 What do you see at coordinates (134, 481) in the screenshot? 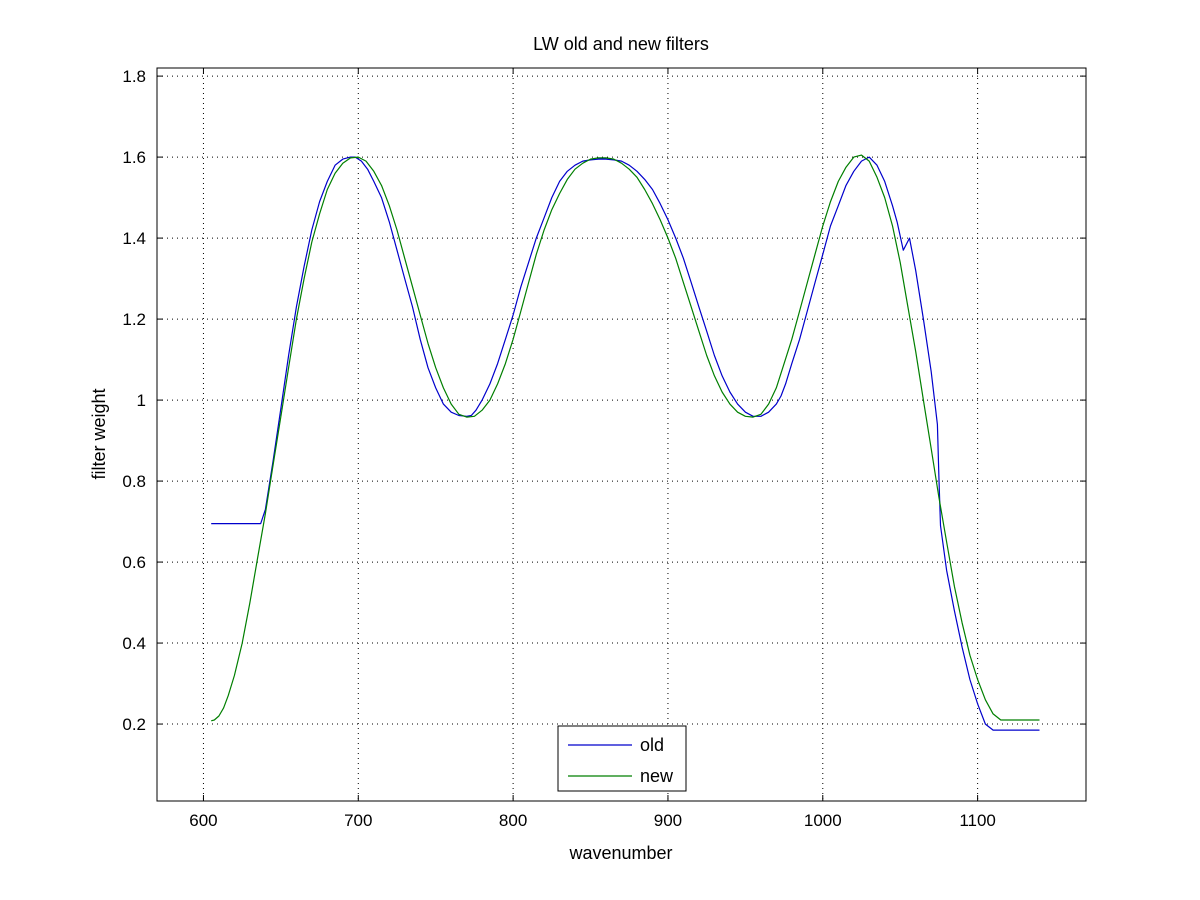
I see `y-tick-label: 0.8` at bounding box center [134, 481].